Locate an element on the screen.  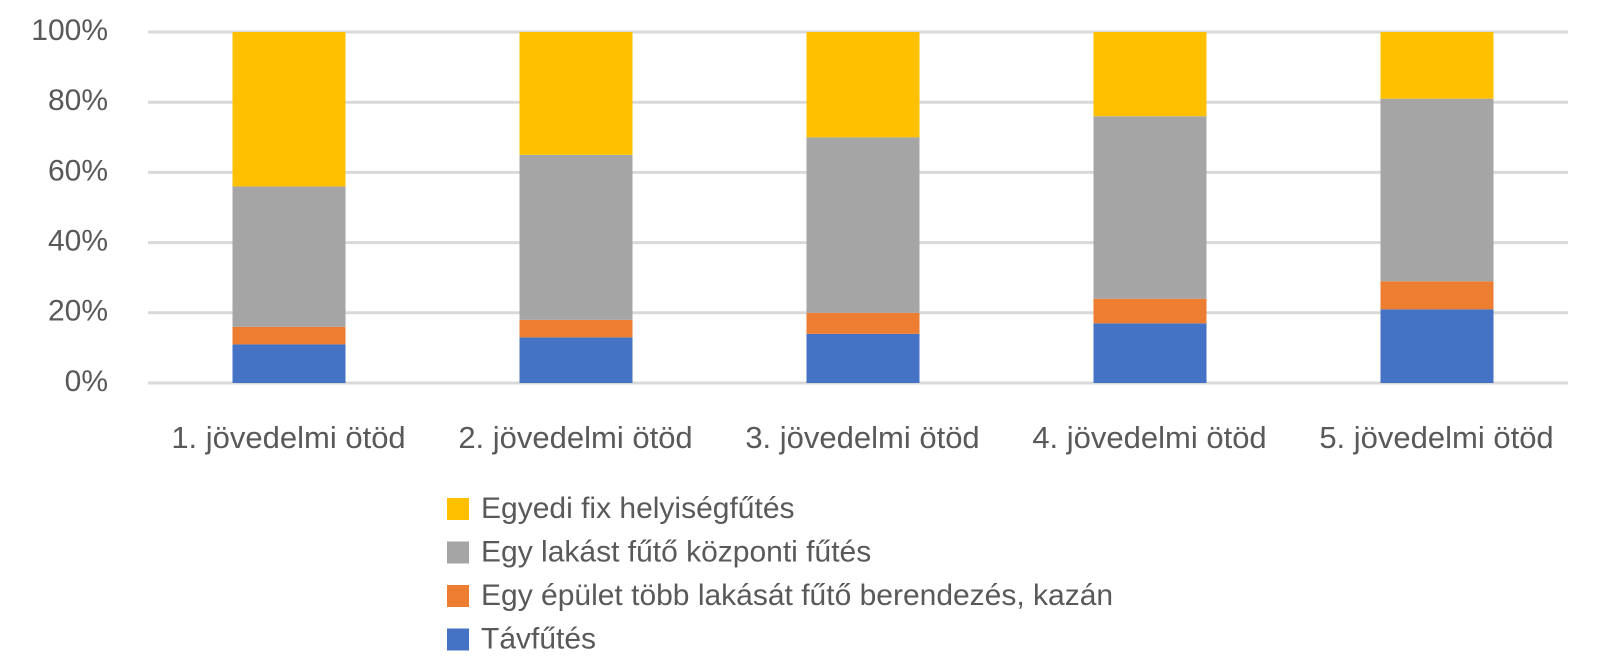
y-tick-label: 100% is located at coordinates (69, 30).